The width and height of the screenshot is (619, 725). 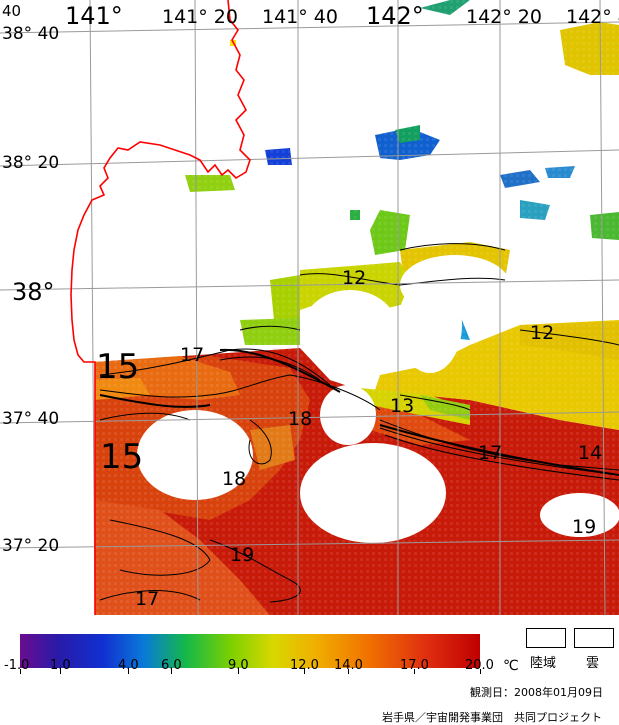 What do you see at coordinates (359, 412) in the screenshot?
I see `isotherm-heavy-lines` at bounding box center [359, 412].